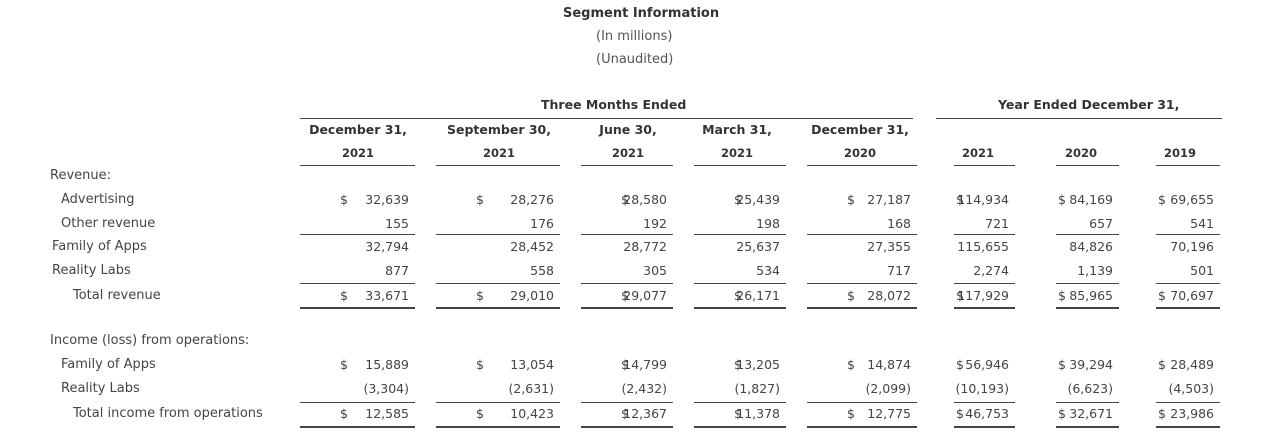  What do you see at coordinates (495, 415) in the screenshot?
I see `table-cell: $10,423` at bounding box center [495, 415].